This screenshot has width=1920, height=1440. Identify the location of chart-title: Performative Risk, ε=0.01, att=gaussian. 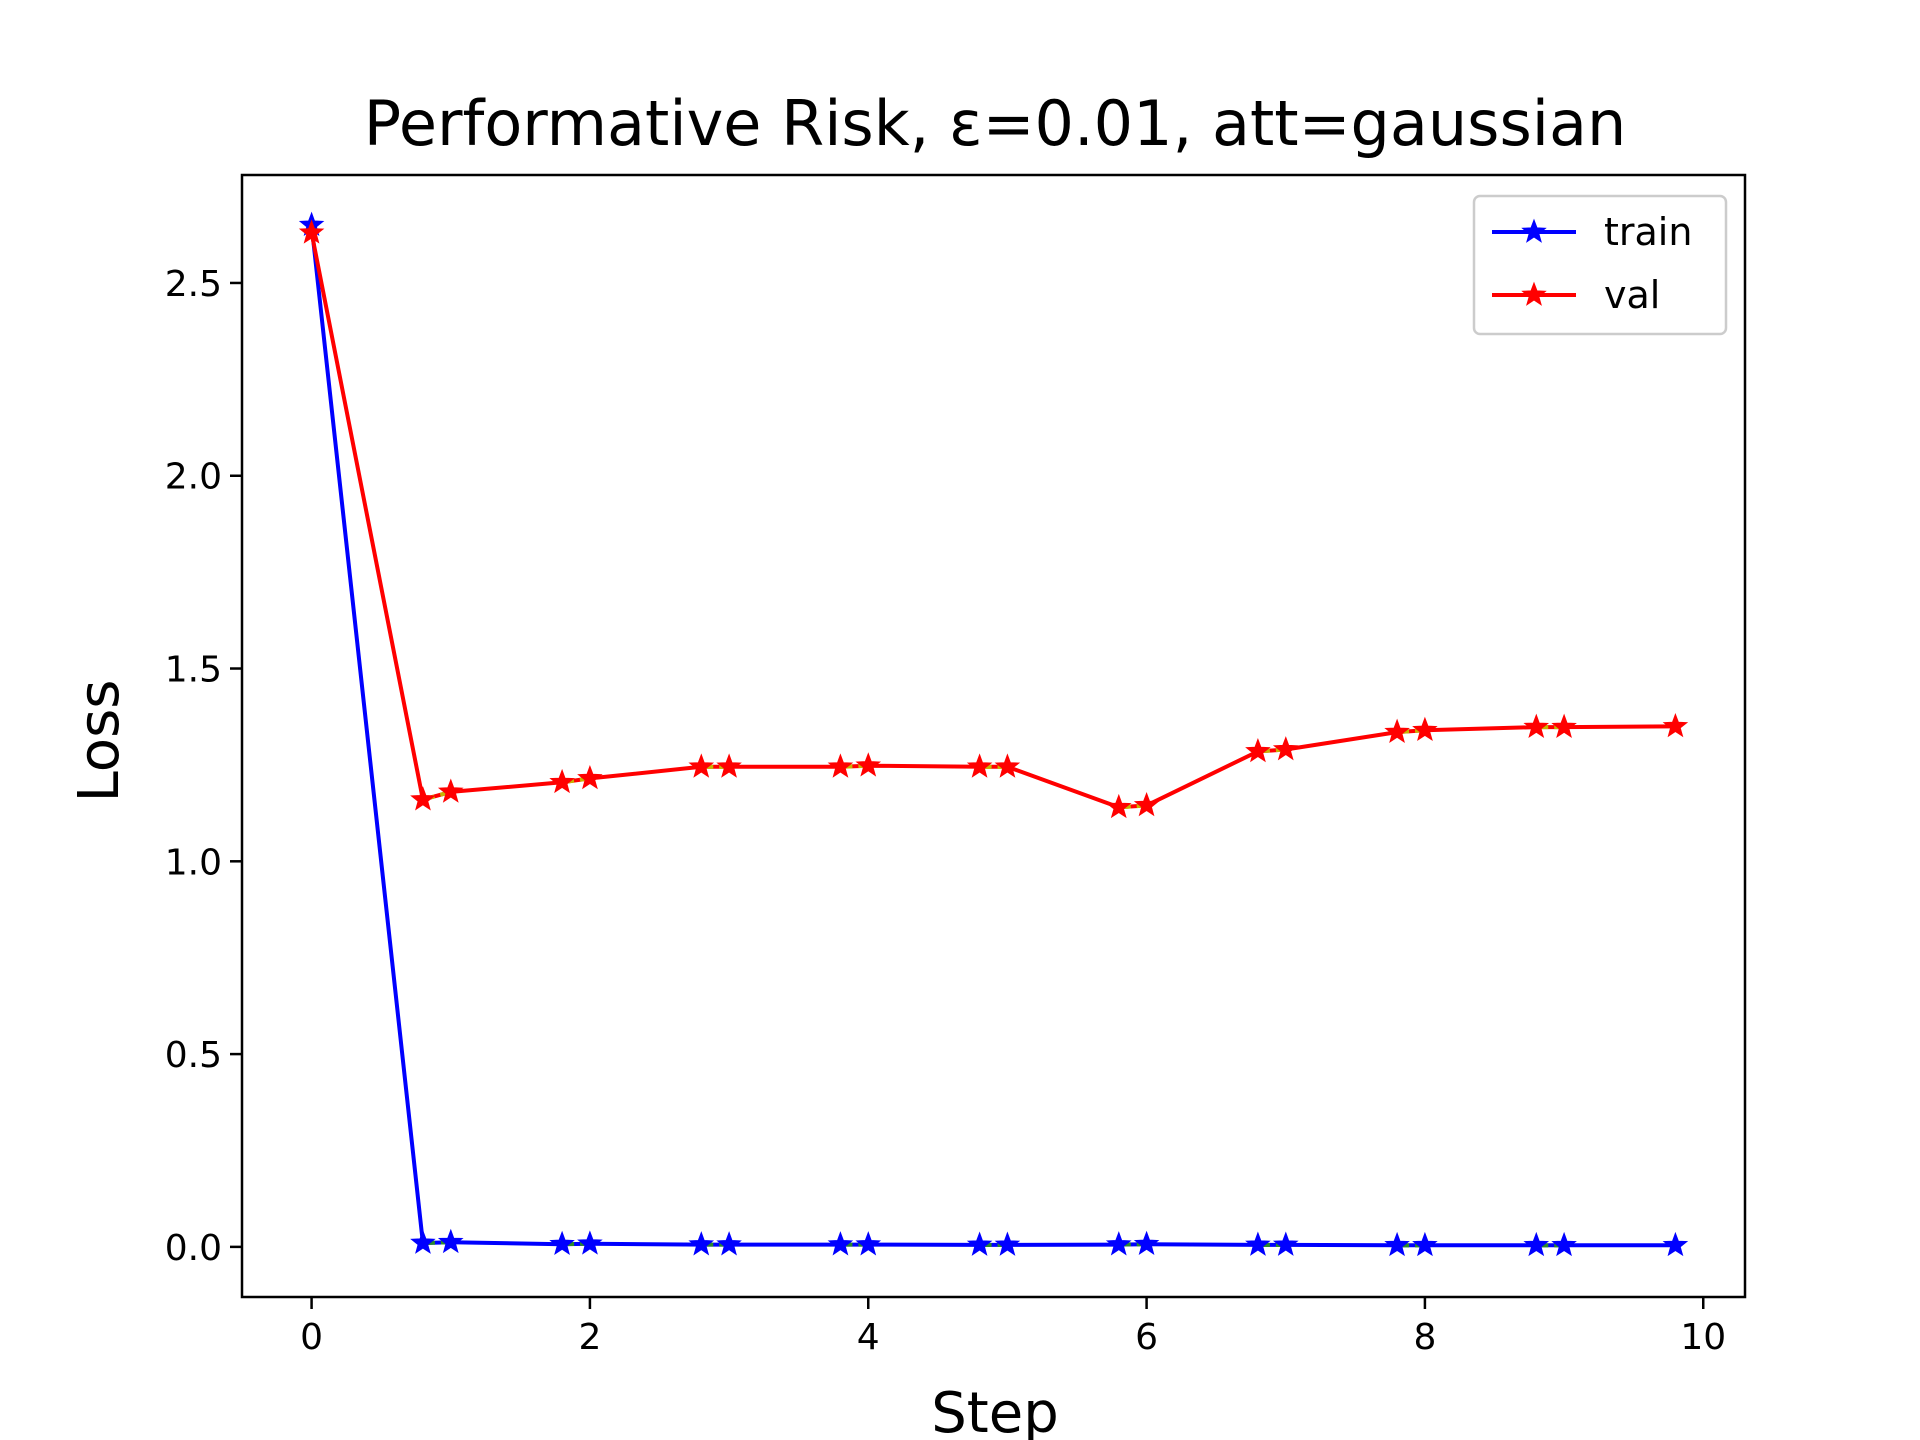
(995, 123).